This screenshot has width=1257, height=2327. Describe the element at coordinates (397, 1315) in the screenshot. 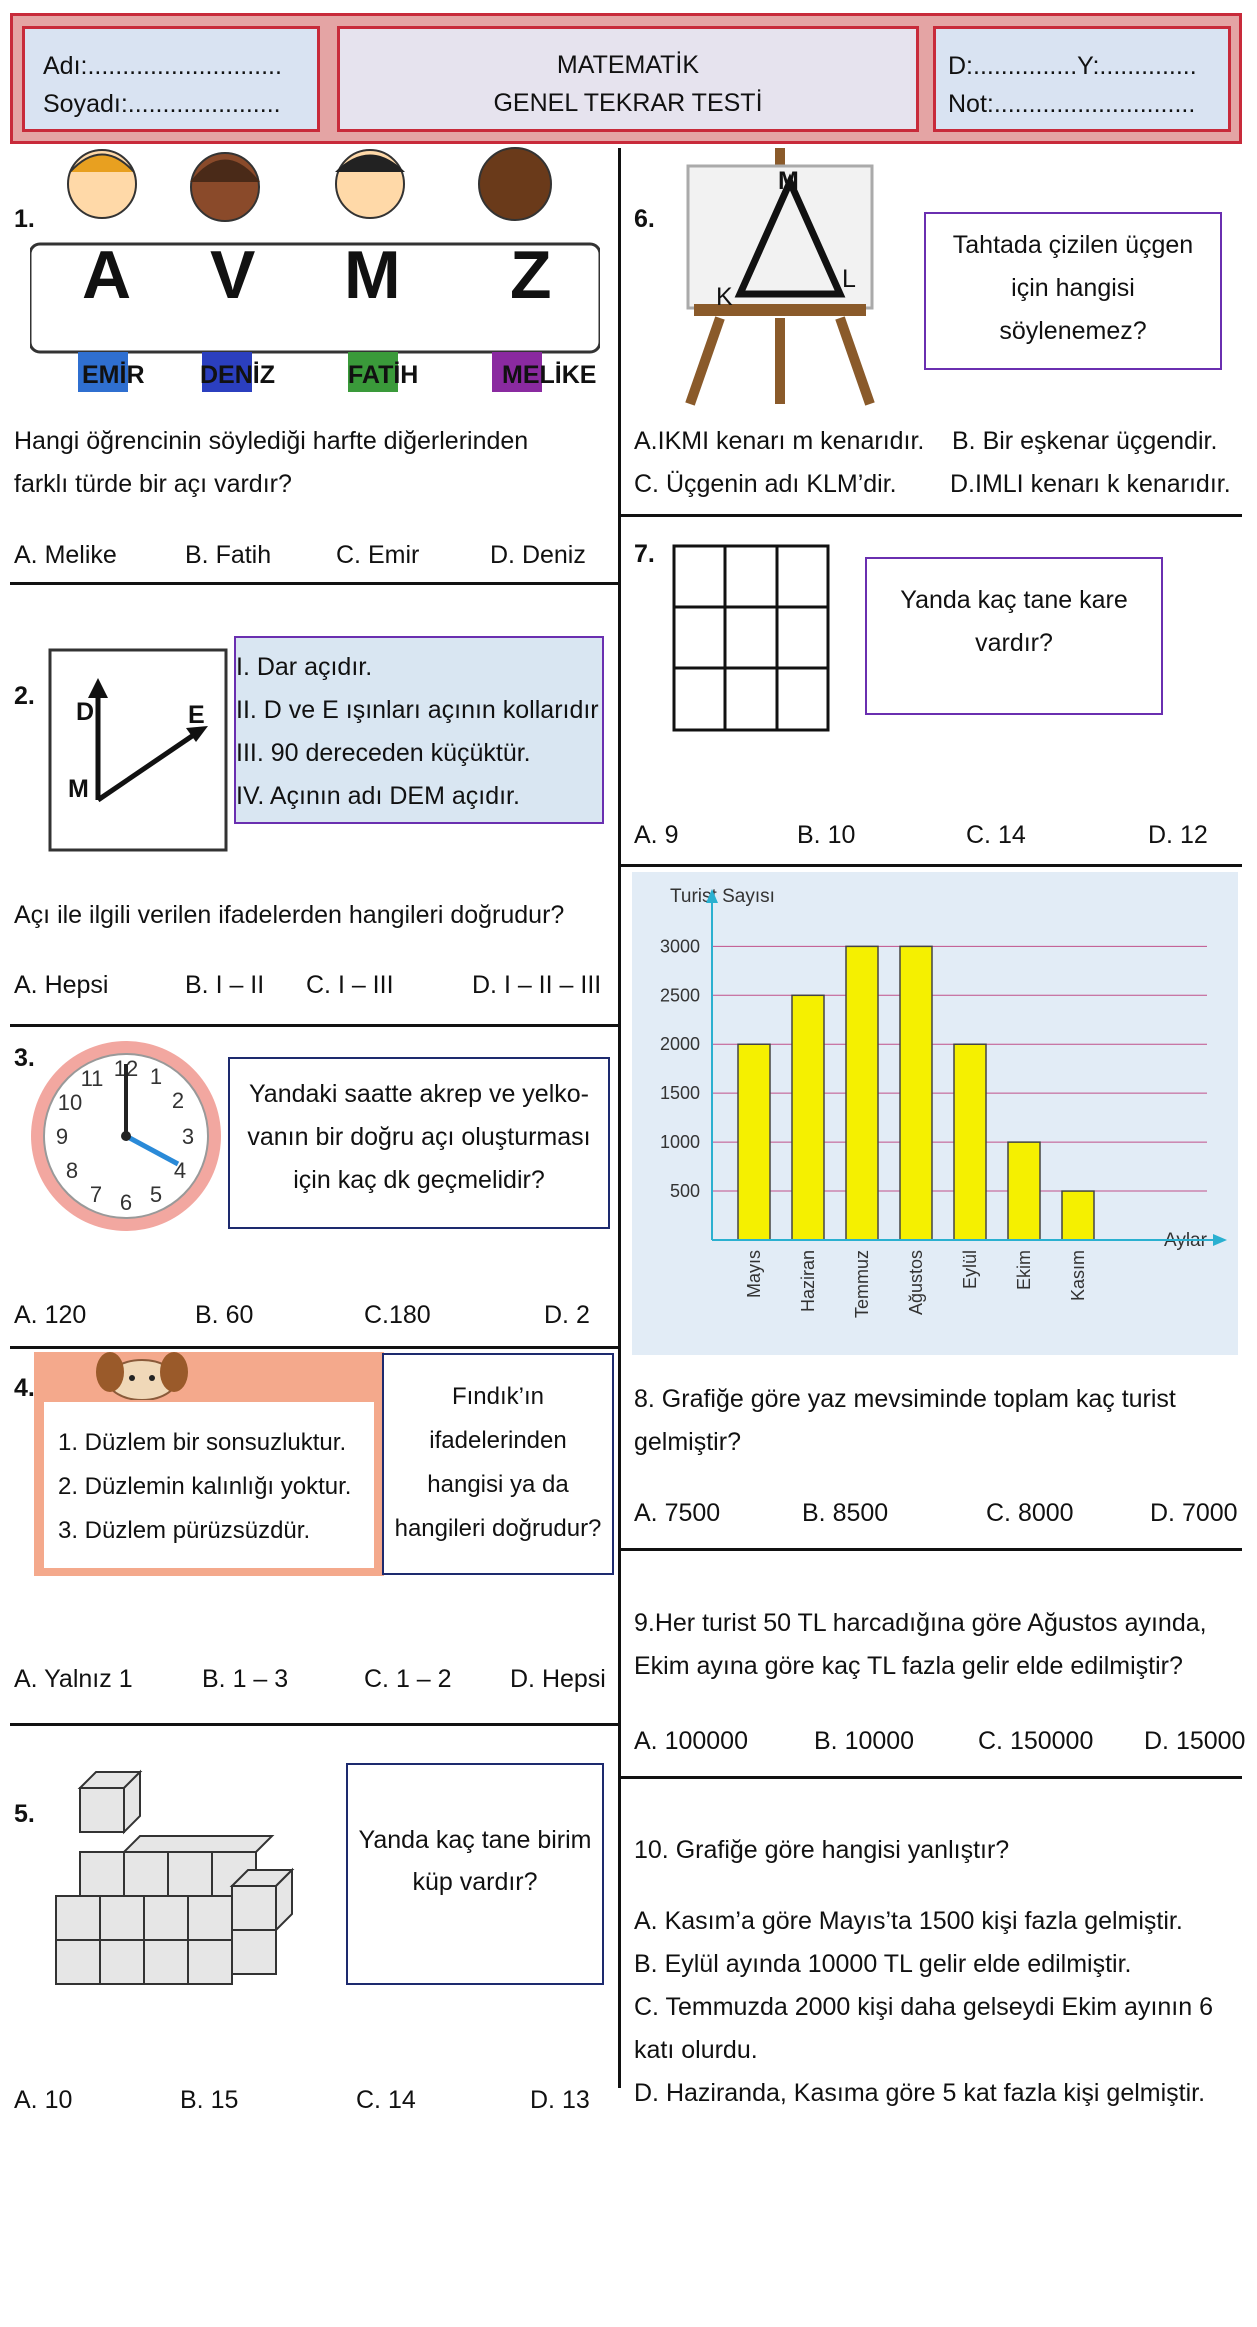

I see `q3-option-c: C.180` at that location.